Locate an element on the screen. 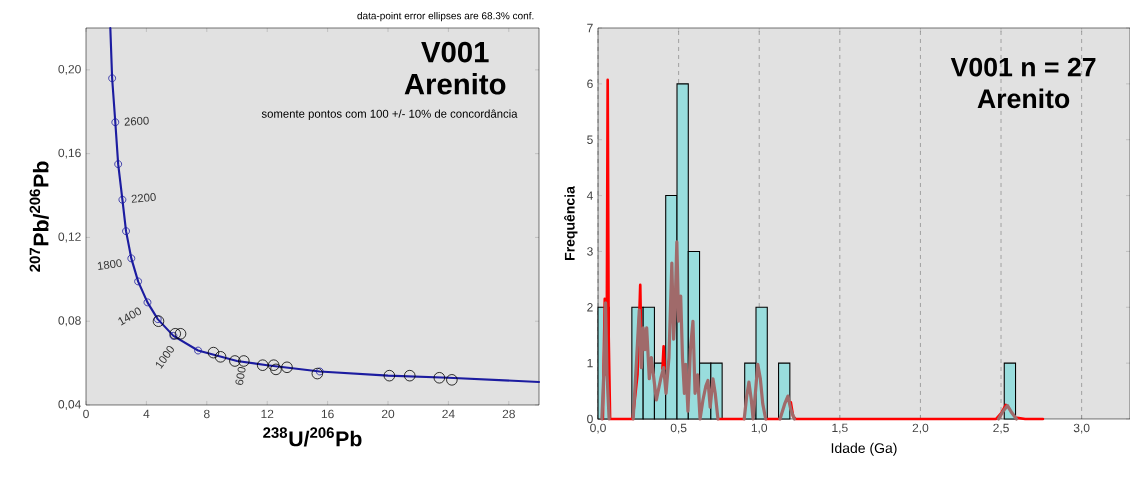 The width and height of the screenshot is (1130, 477). x-axis-title: Idade (Ga) is located at coordinates (864, 449).